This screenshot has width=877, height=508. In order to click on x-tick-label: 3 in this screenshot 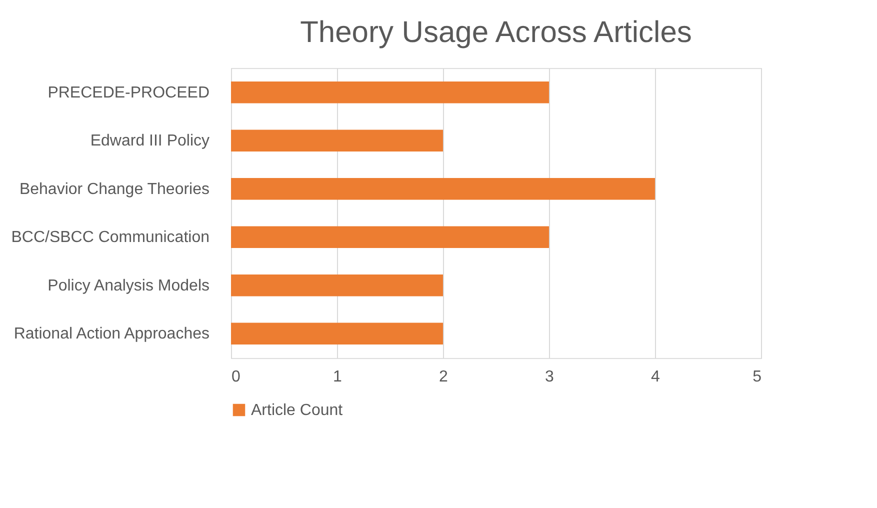, I will do `click(549, 377)`.